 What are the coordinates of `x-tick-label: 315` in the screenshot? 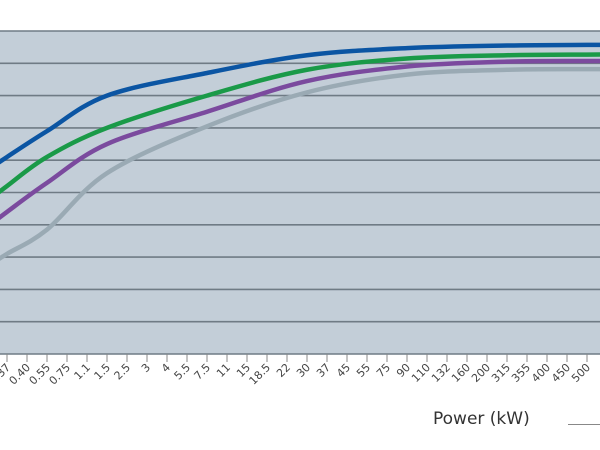 It's located at (501, 373).